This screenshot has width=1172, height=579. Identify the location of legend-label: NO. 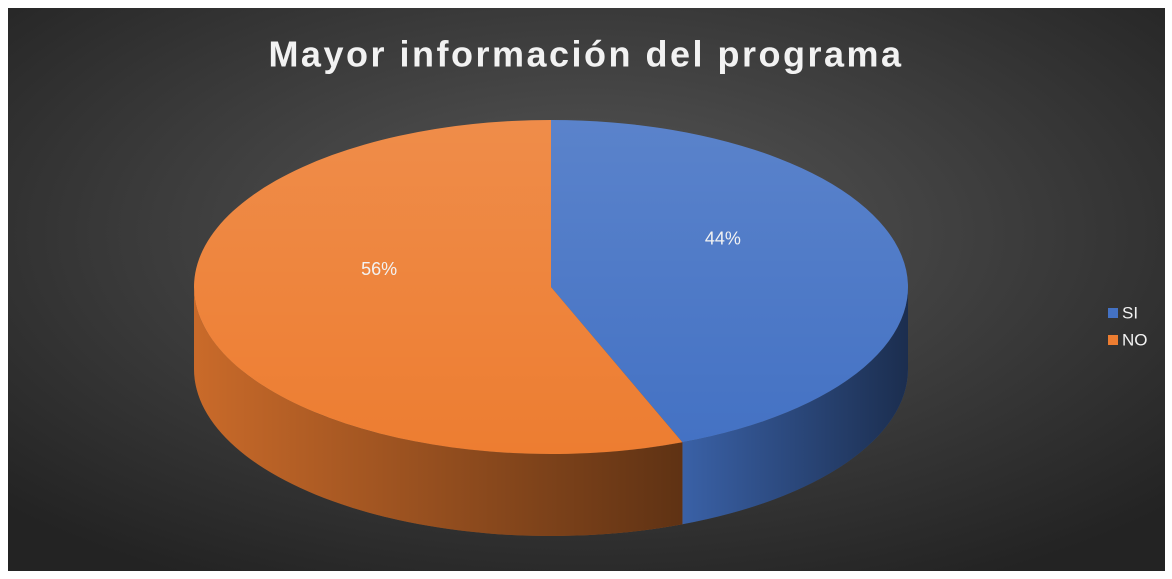
(1135, 339).